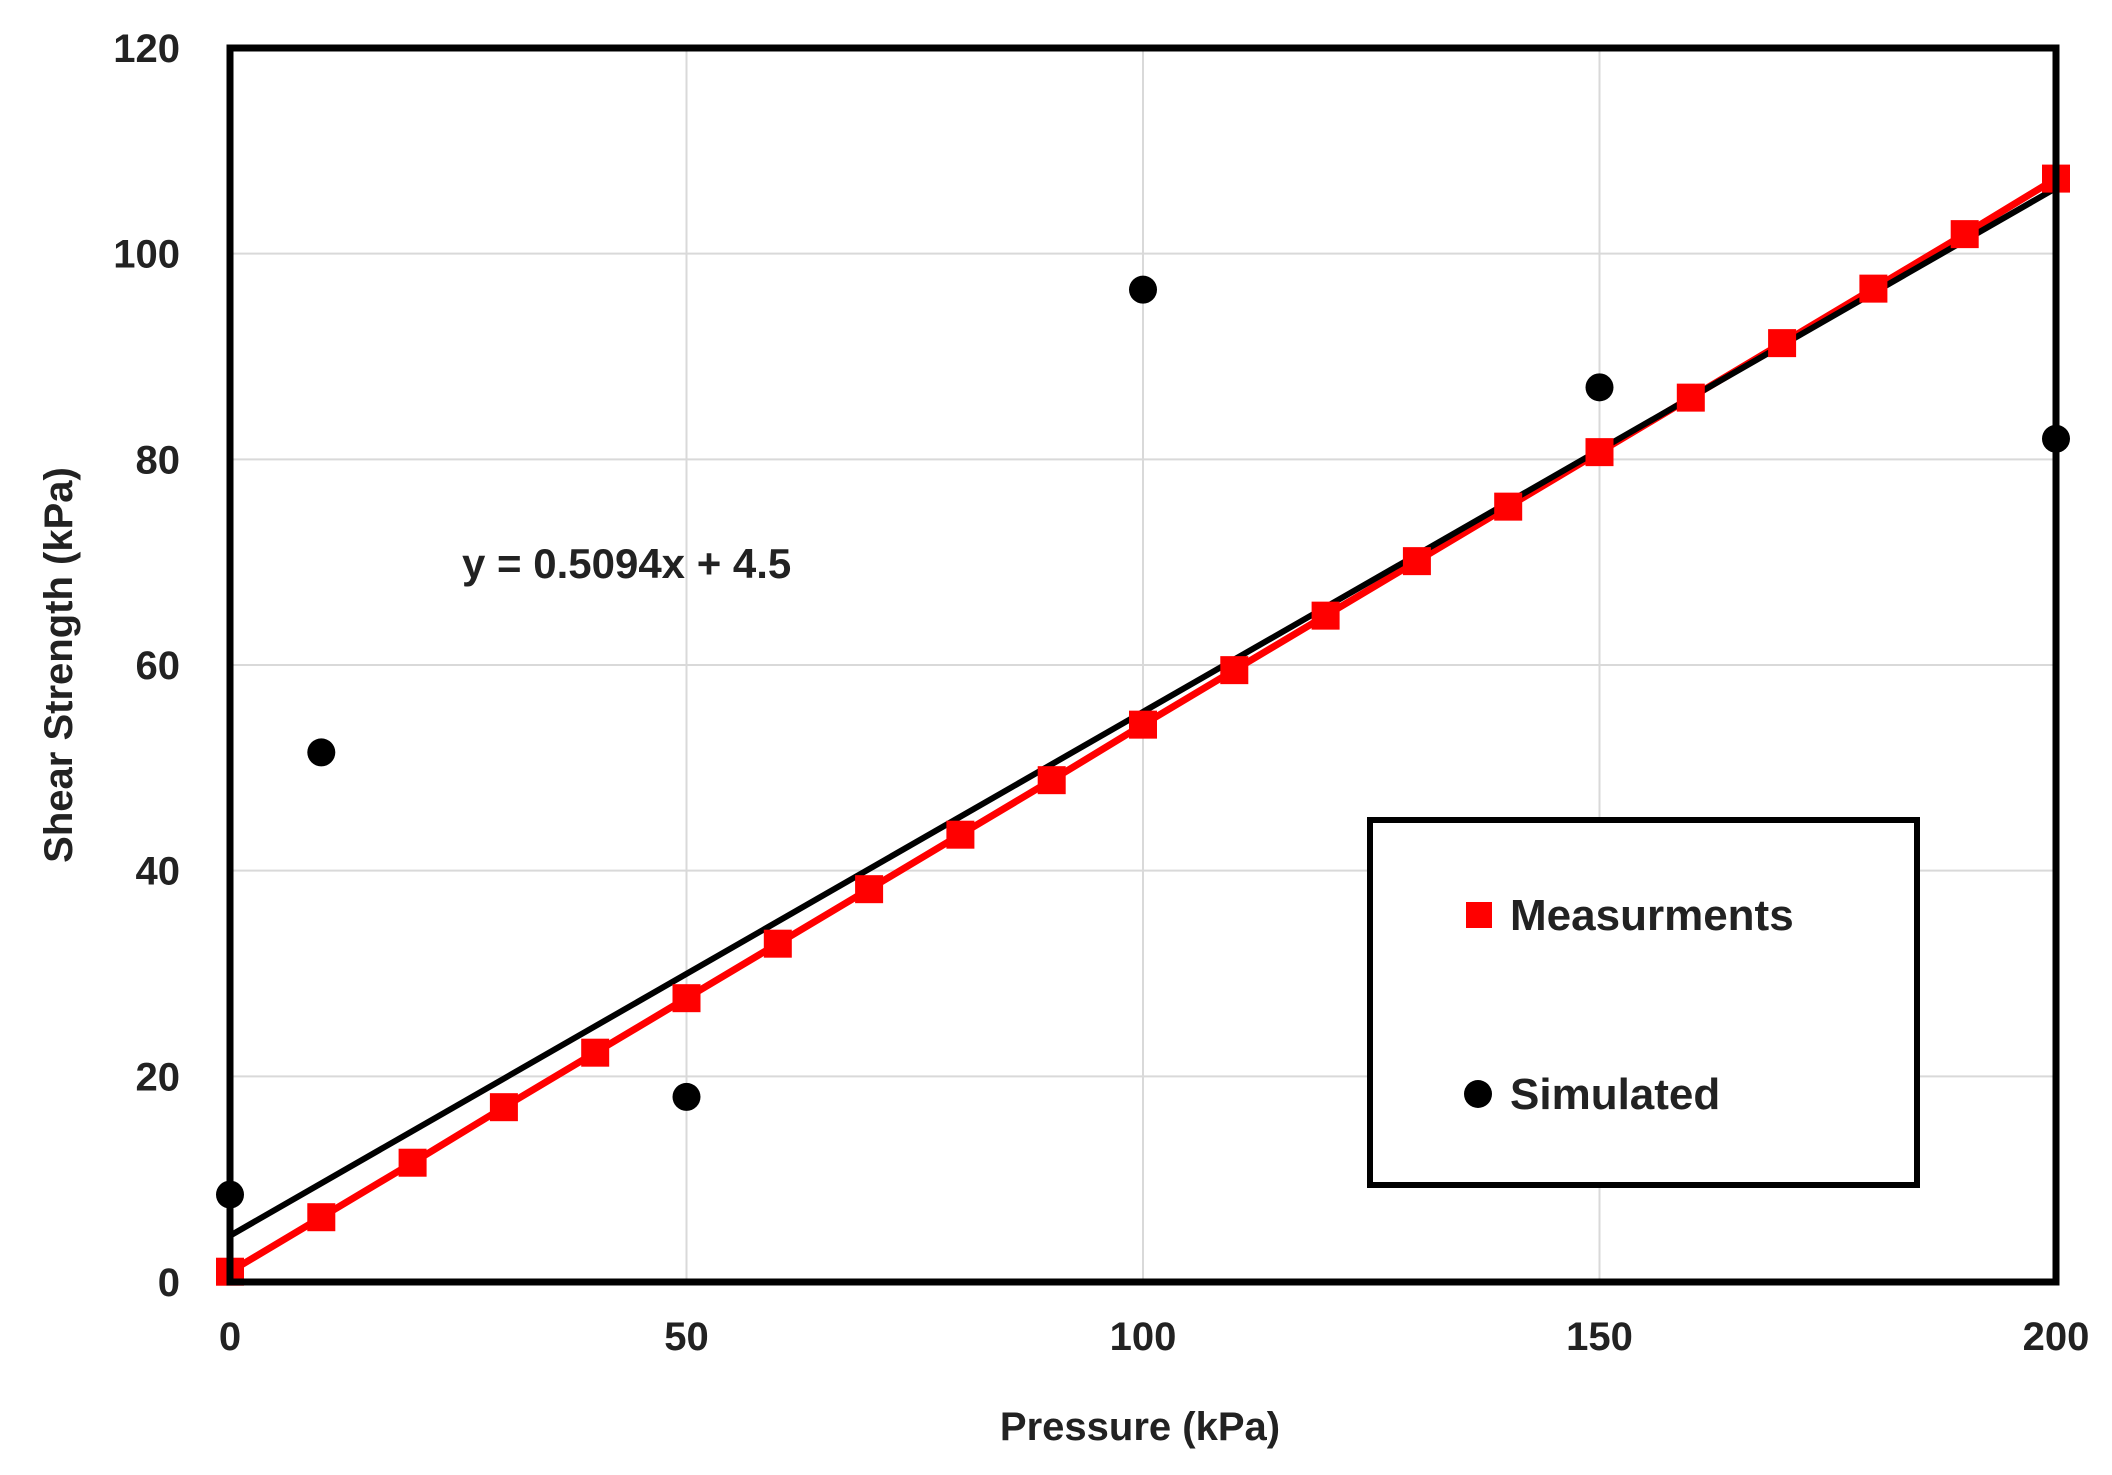 The width and height of the screenshot is (2112, 1475). Describe the element at coordinates (146, 49) in the screenshot. I see `y-tick-label: 120` at that location.